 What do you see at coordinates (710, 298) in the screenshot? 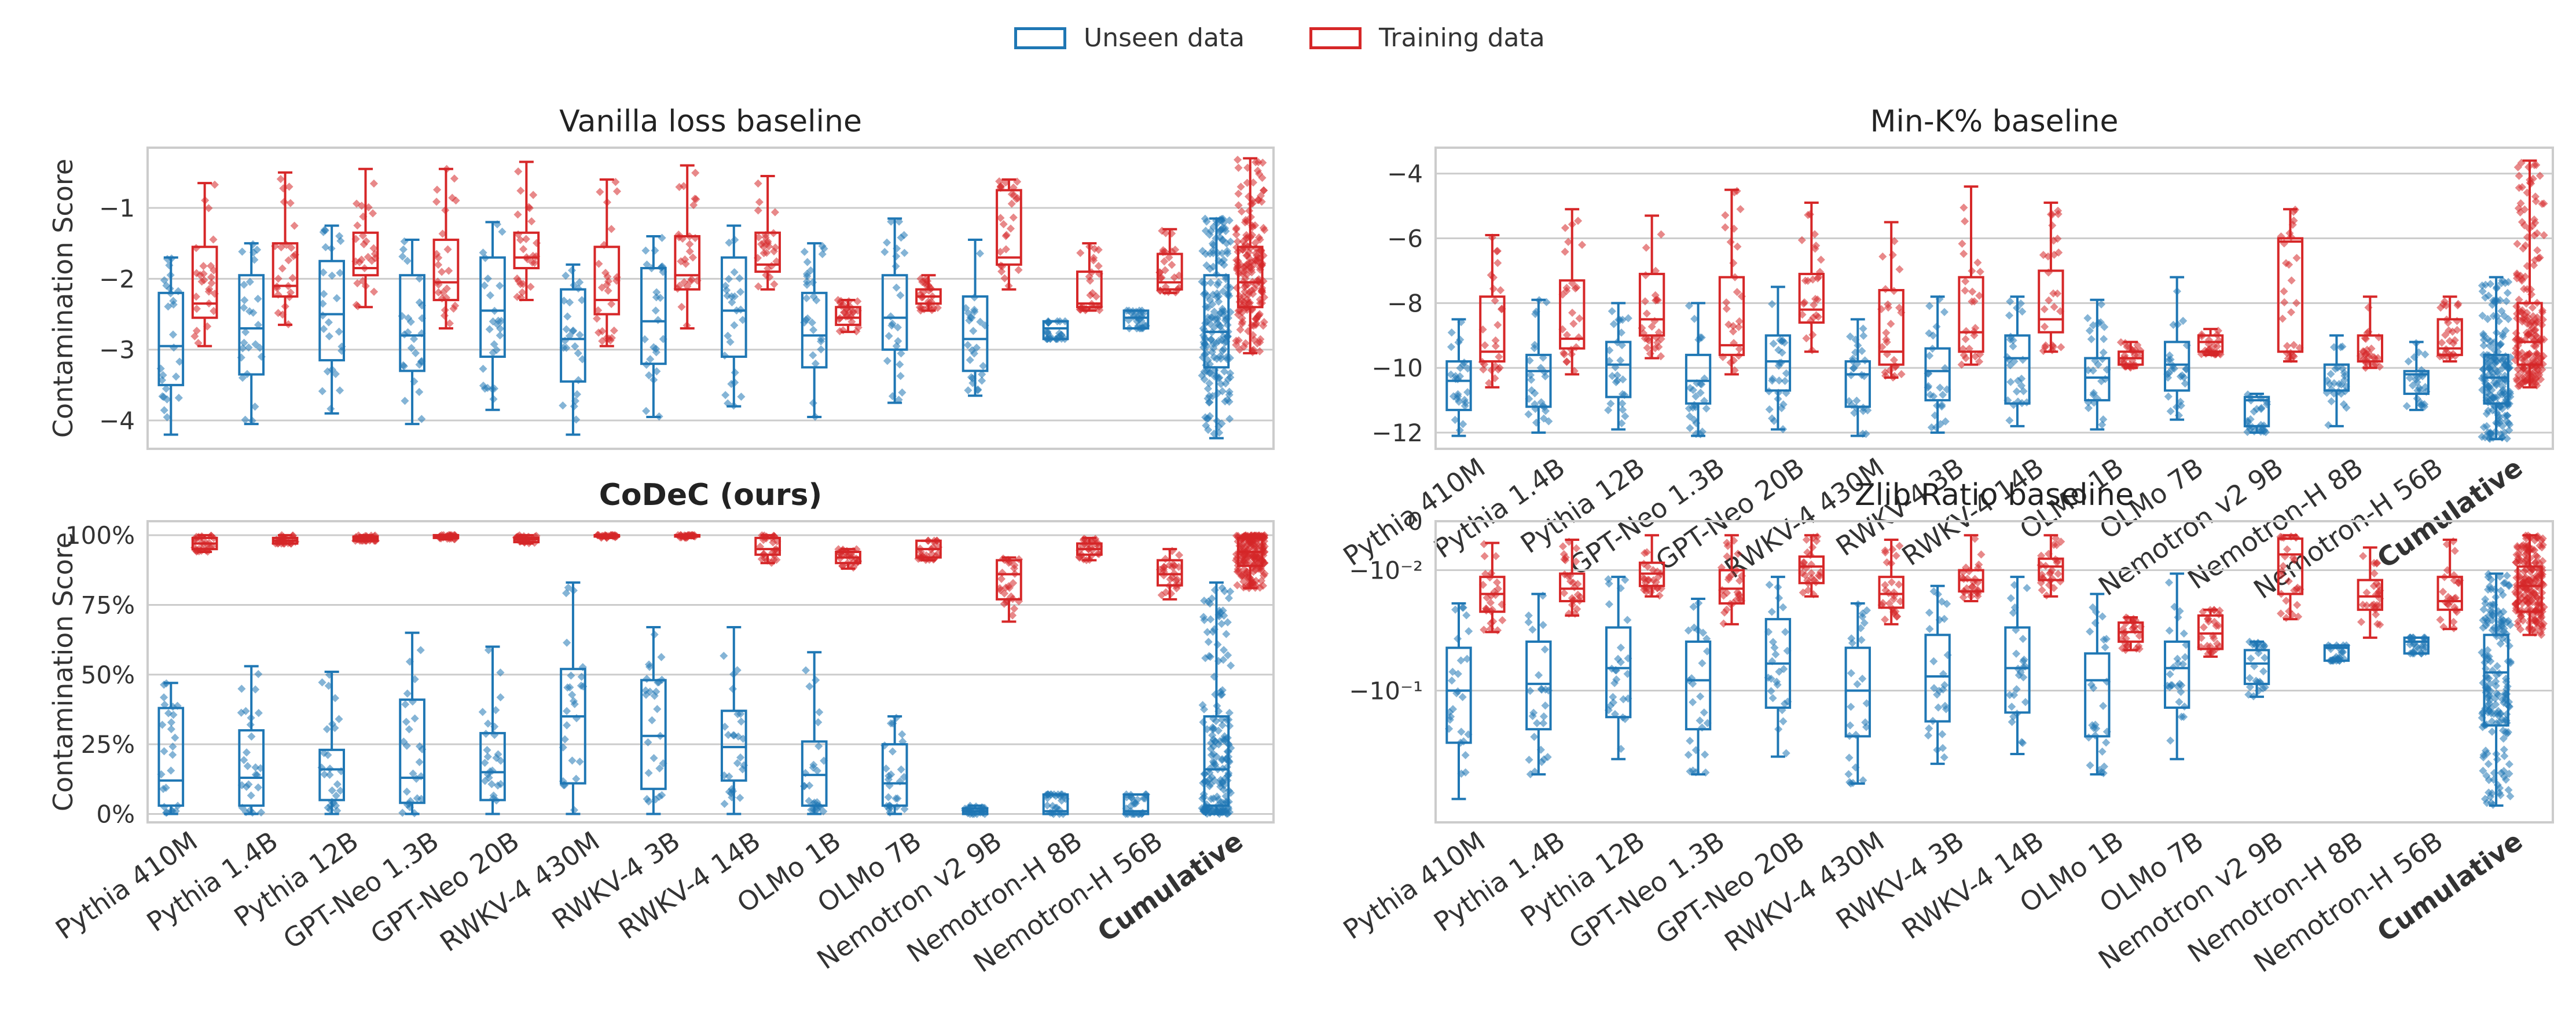
I see `plot-frame` at bounding box center [710, 298].